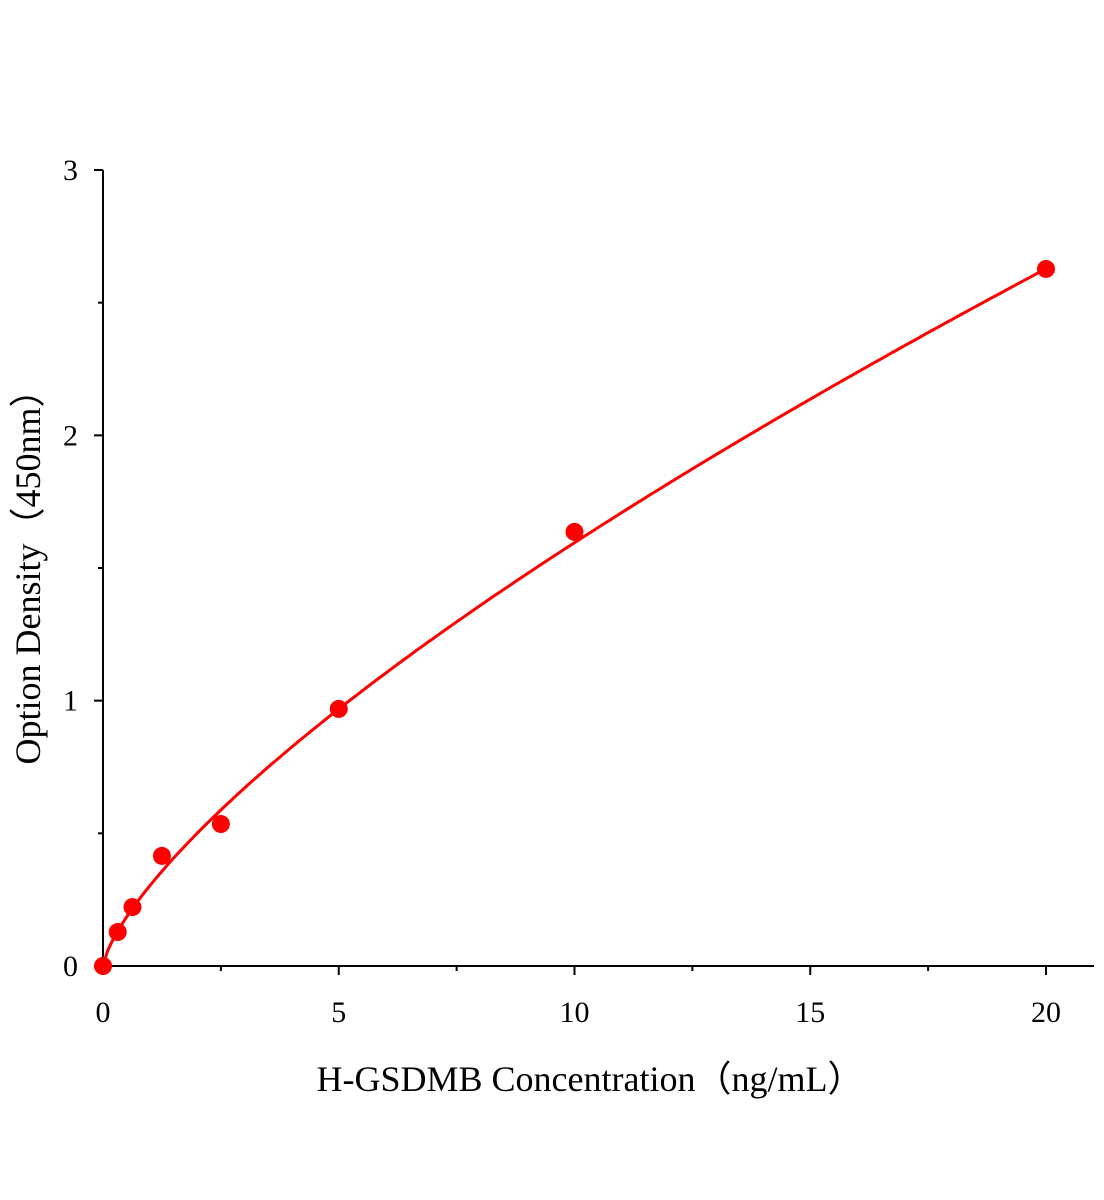 The width and height of the screenshot is (1104, 1200). Describe the element at coordinates (28, 568) in the screenshot. I see `y-axis-label: Option Density（450nm）` at that location.